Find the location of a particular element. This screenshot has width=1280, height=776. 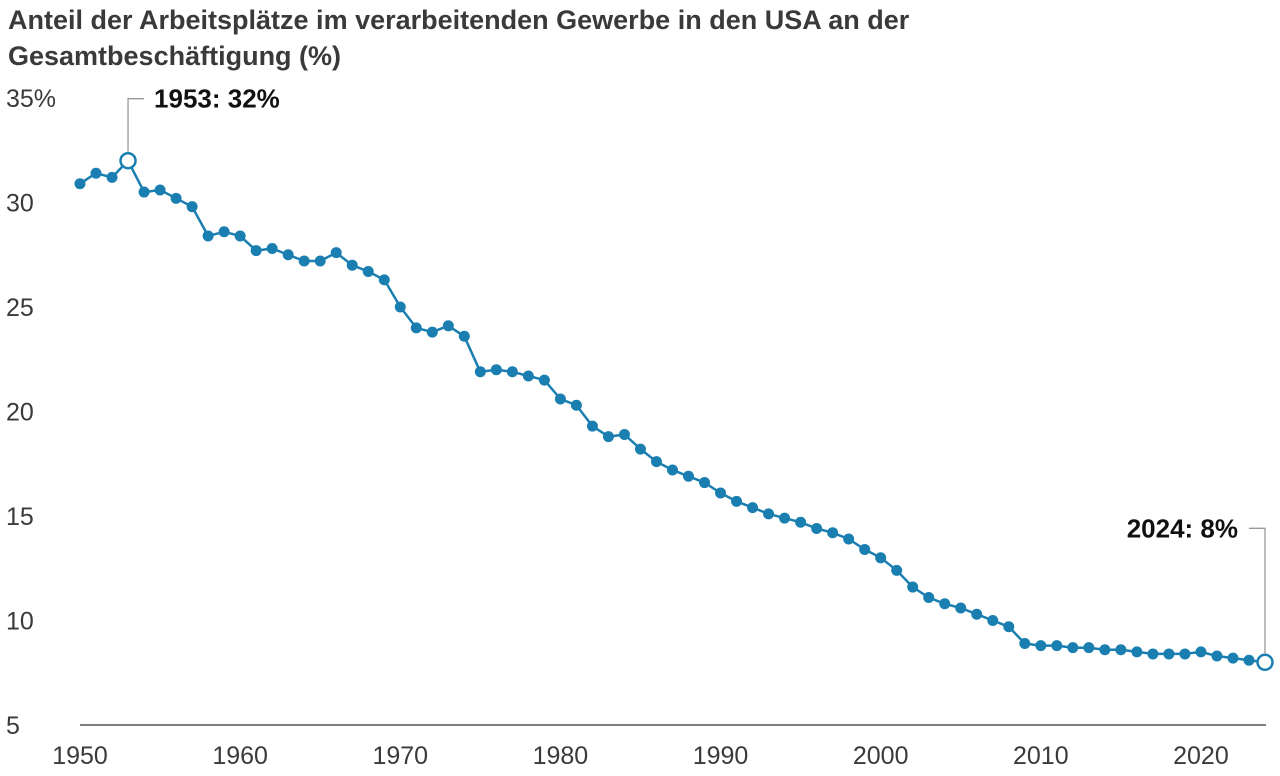

annotation-label: 1953: 32% is located at coordinates (217, 99).